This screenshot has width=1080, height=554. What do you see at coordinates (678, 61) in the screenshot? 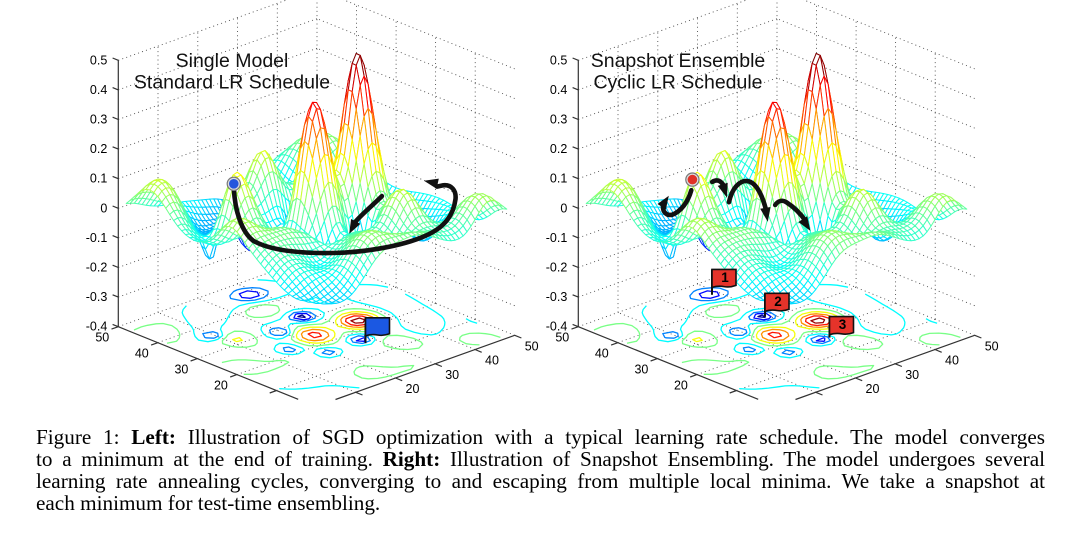
I see `svg-text: Snapshot Ensemble` at bounding box center [678, 61].